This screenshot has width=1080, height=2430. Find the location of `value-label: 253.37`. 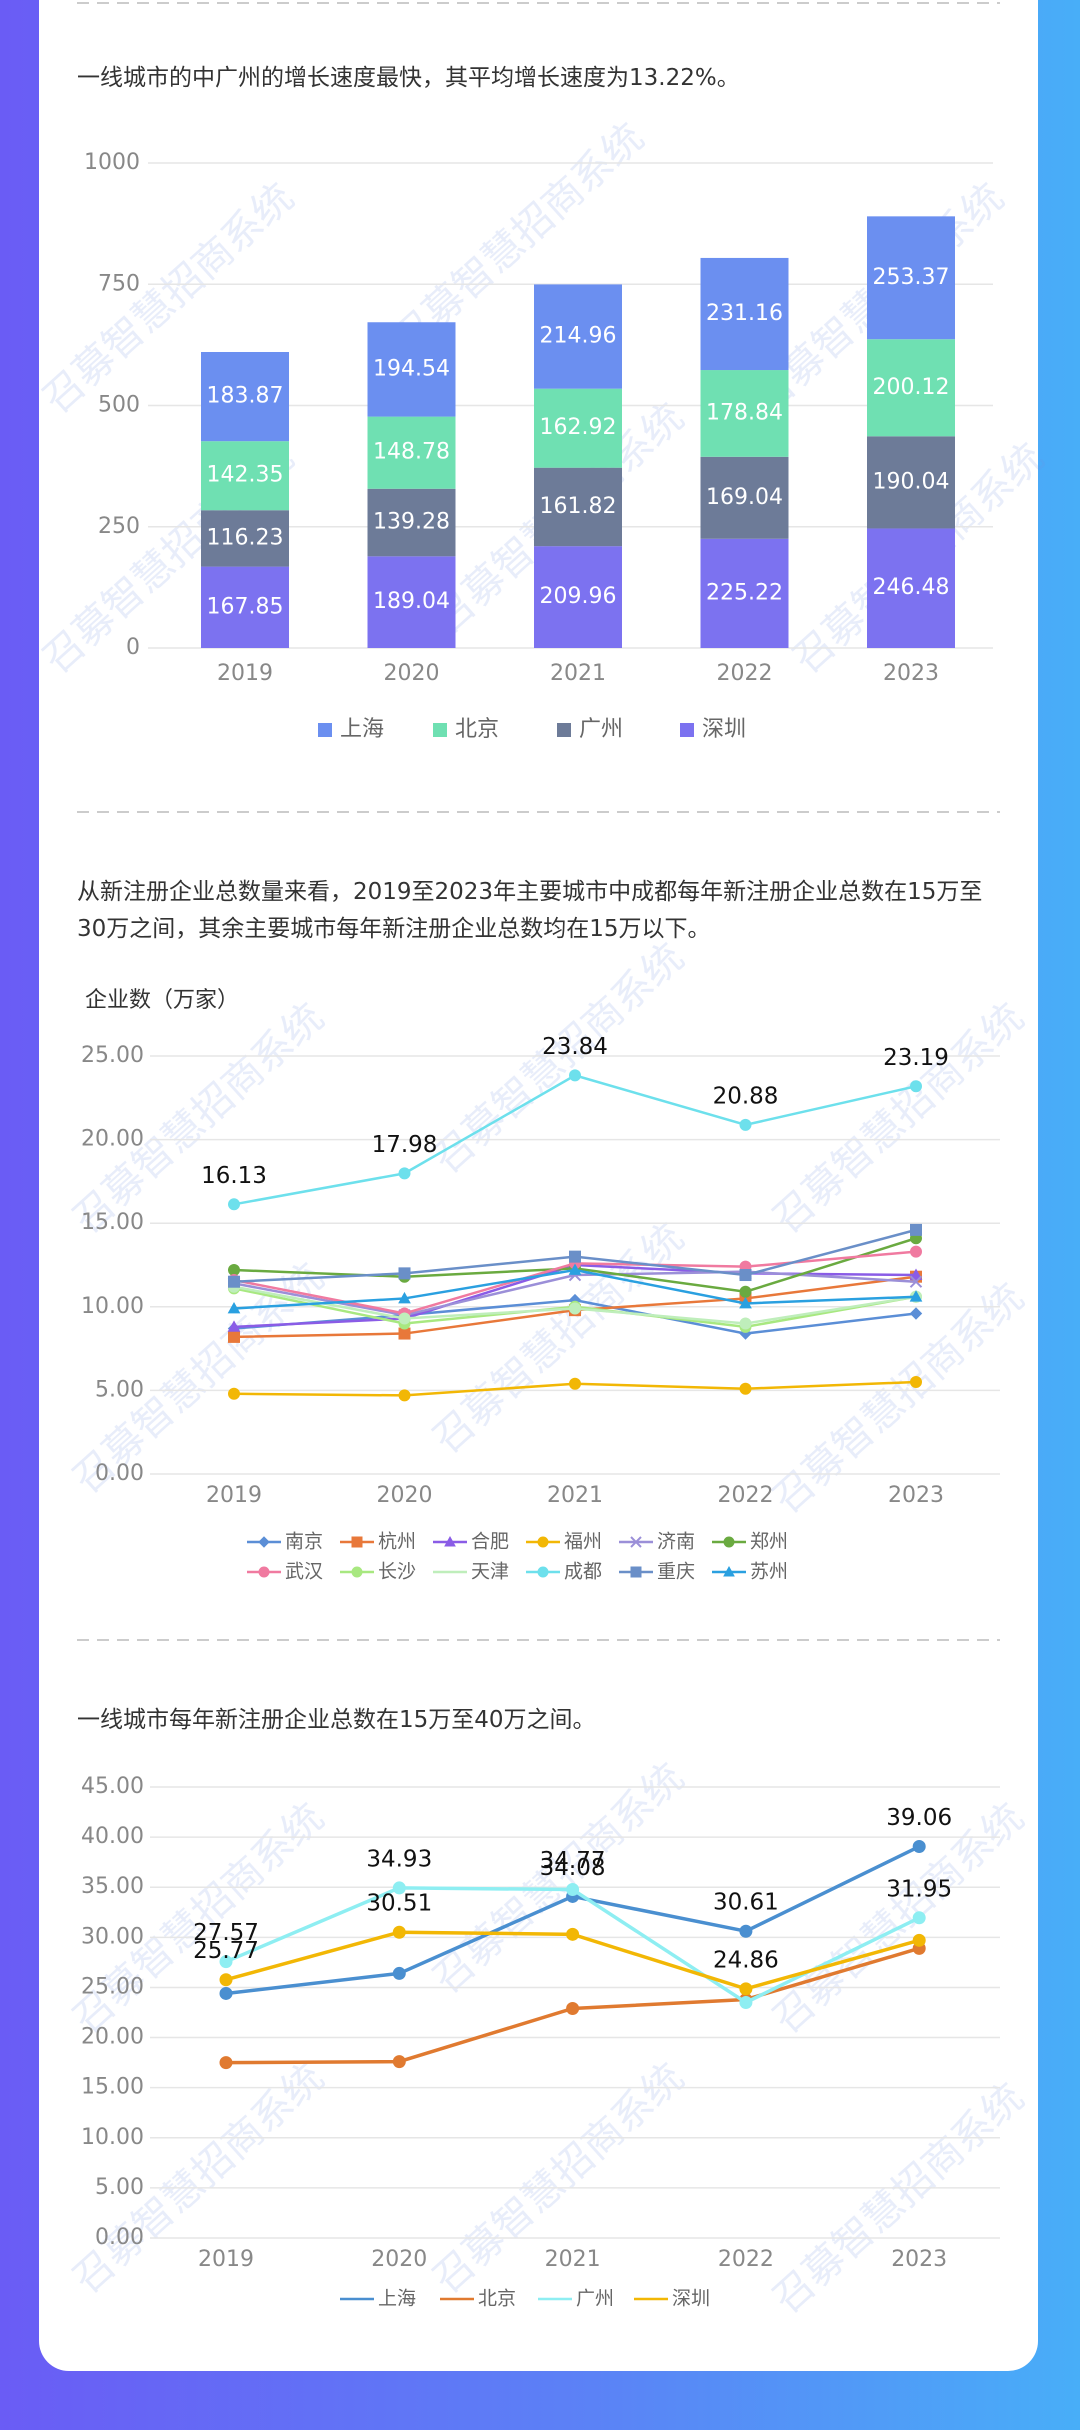

value-label: 253.37 is located at coordinates (911, 277).